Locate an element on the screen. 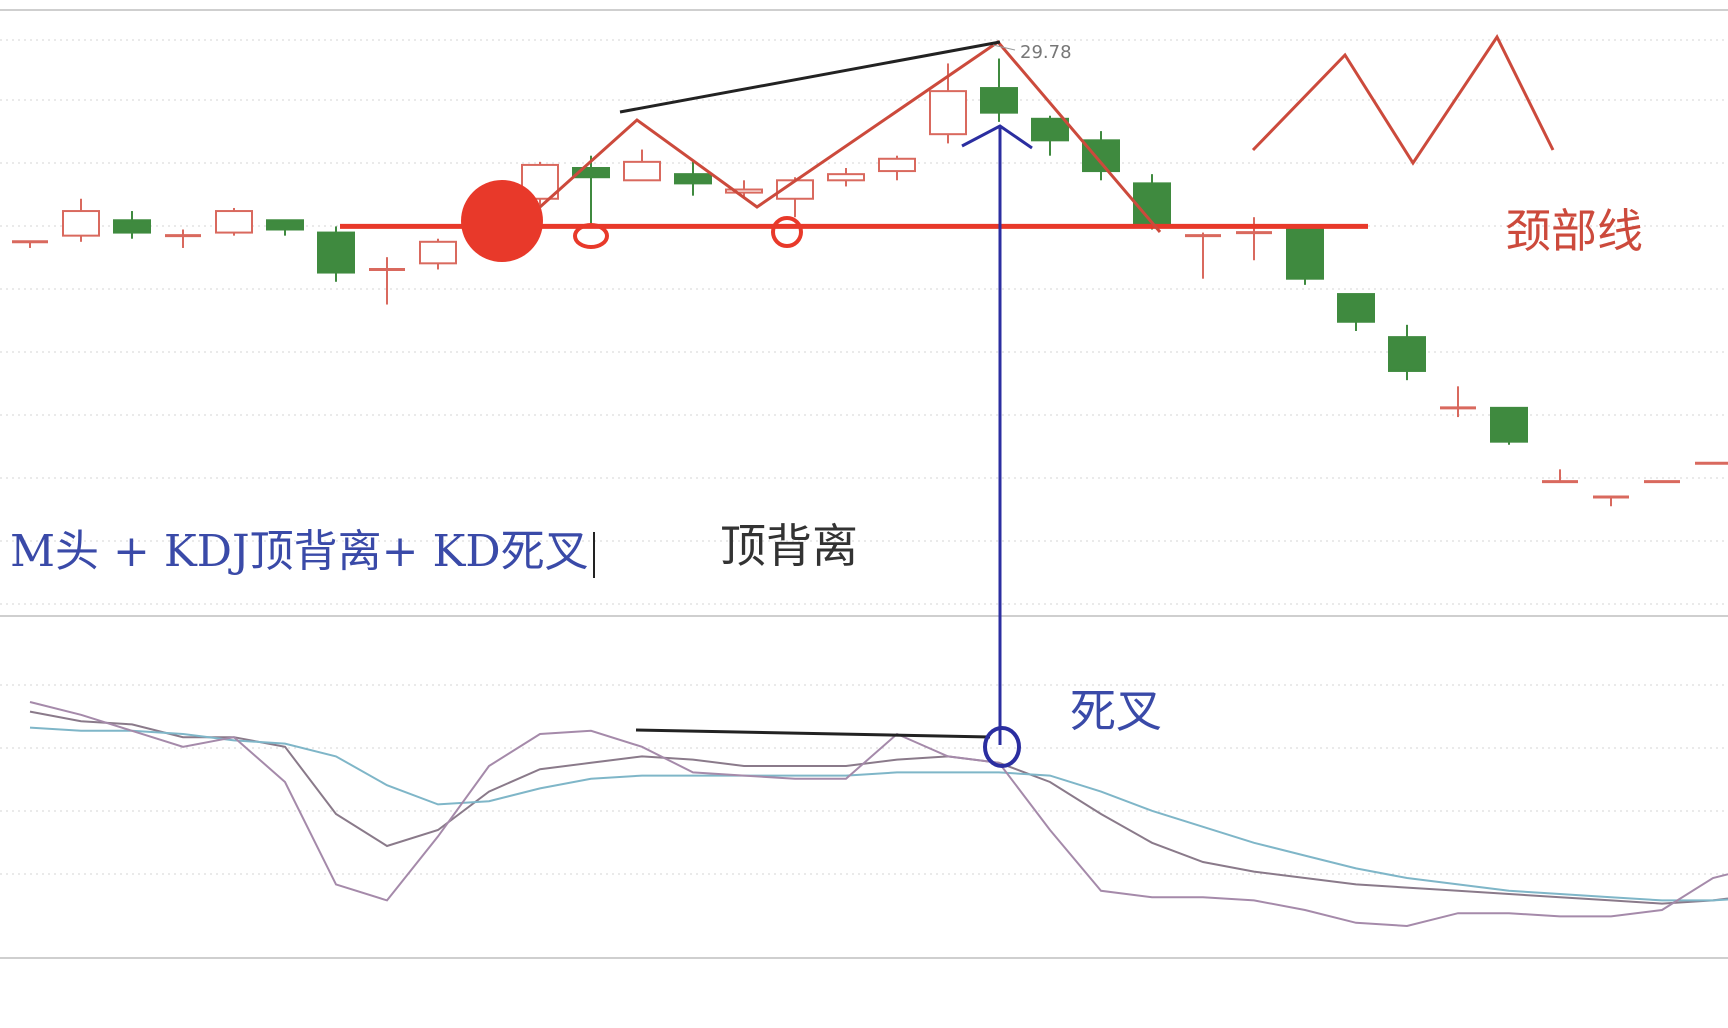 The image size is (1728, 1028). peak-leader-line is located at coordinates (1004, 47).